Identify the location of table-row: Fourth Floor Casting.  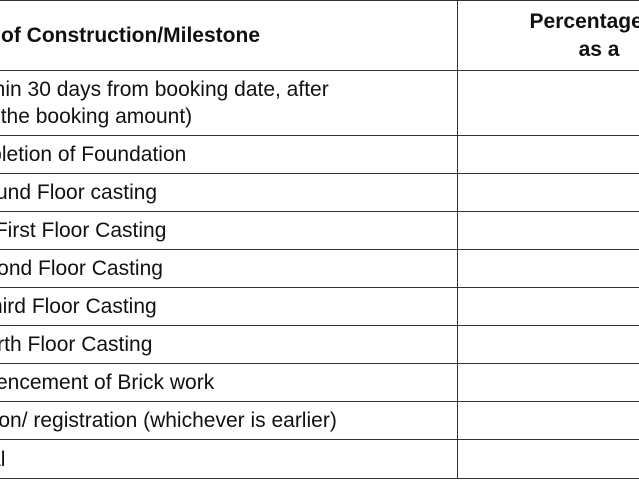
(319, 344).